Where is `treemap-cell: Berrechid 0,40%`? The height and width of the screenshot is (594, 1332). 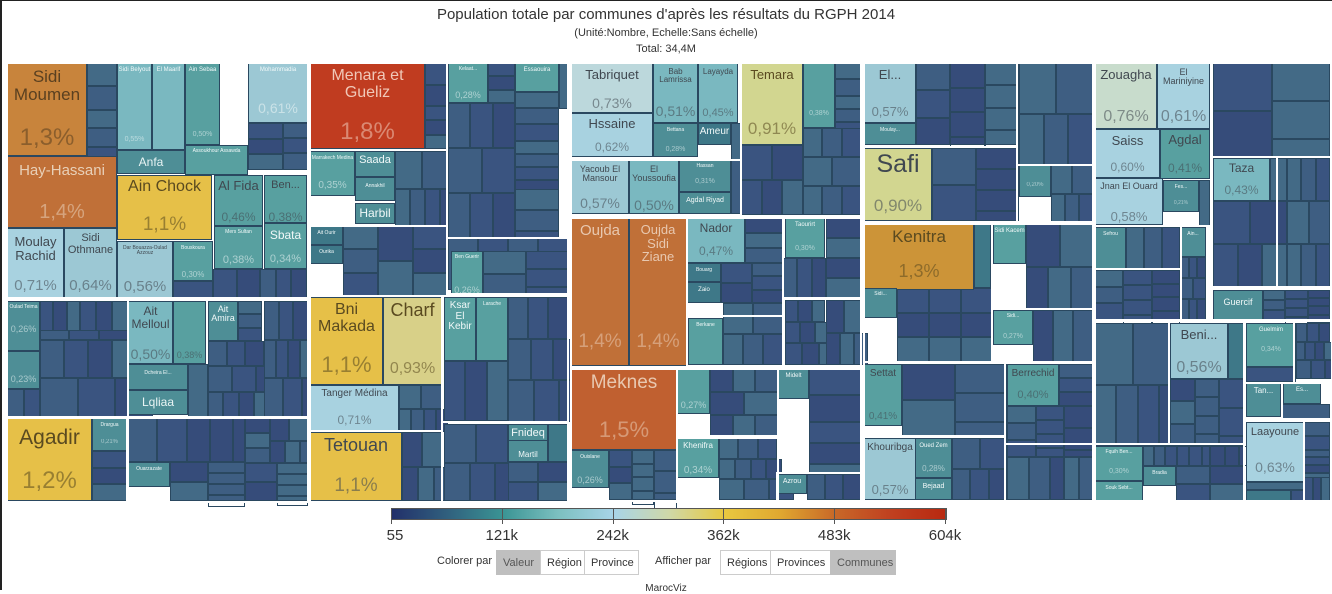 treemap-cell: Berrechid 0,40% is located at coordinates (1033, 385).